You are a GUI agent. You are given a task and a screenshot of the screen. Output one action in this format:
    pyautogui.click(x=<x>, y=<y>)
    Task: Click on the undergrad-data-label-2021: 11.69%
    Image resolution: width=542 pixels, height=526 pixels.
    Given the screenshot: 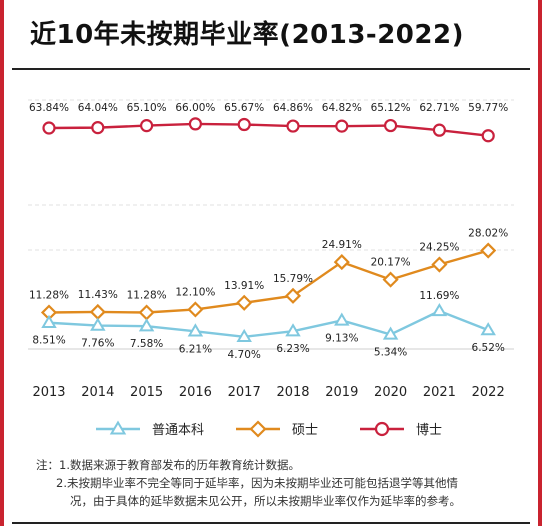 What is the action you would take?
    pyautogui.click(x=439, y=296)
    